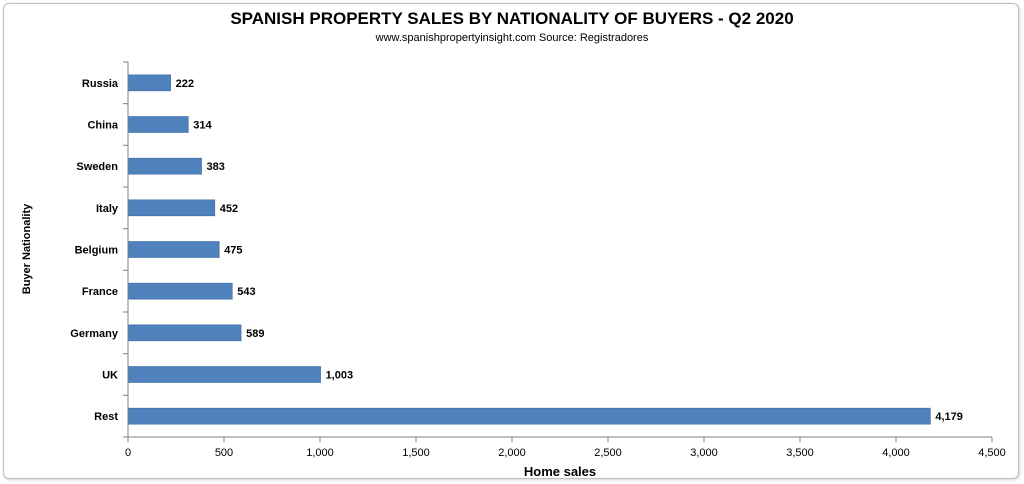 The height and width of the screenshot is (484, 1024). Describe the element at coordinates (149, 83) in the screenshot. I see `bar-russia` at that location.